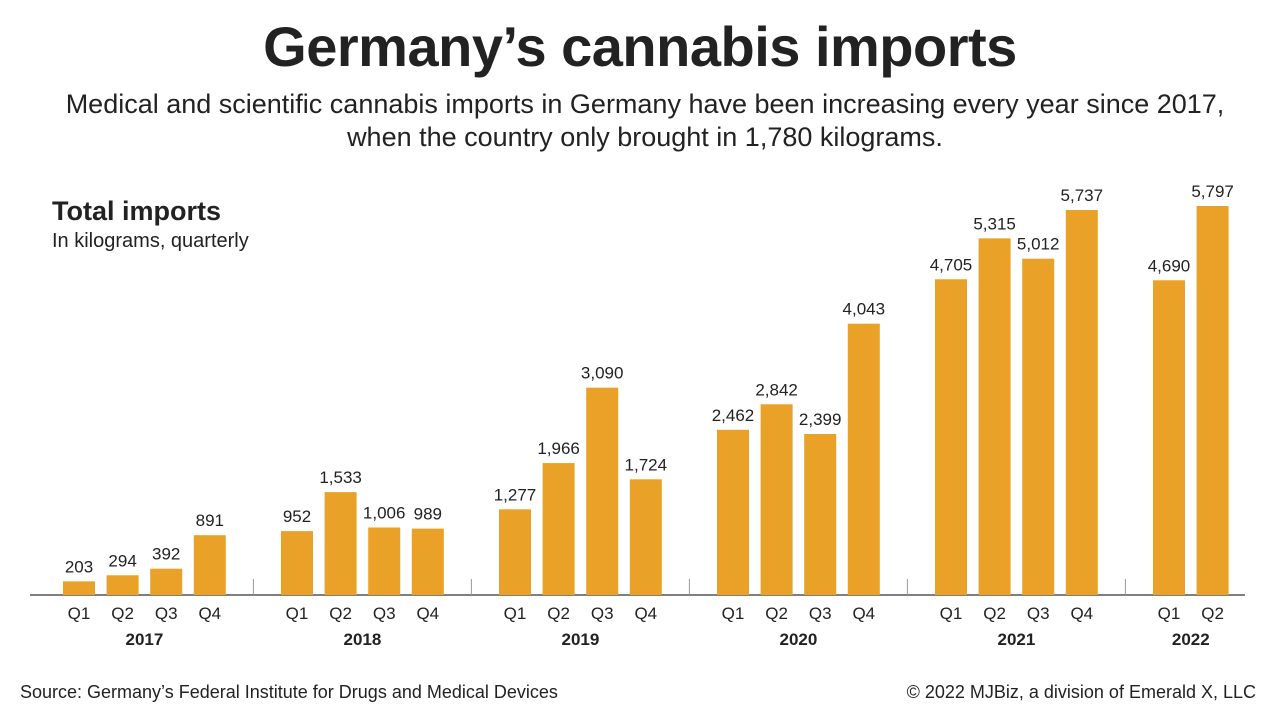 This screenshot has width=1280, height=720. I want to click on tick-label-2018-q4: Q4, so click(427, 613).